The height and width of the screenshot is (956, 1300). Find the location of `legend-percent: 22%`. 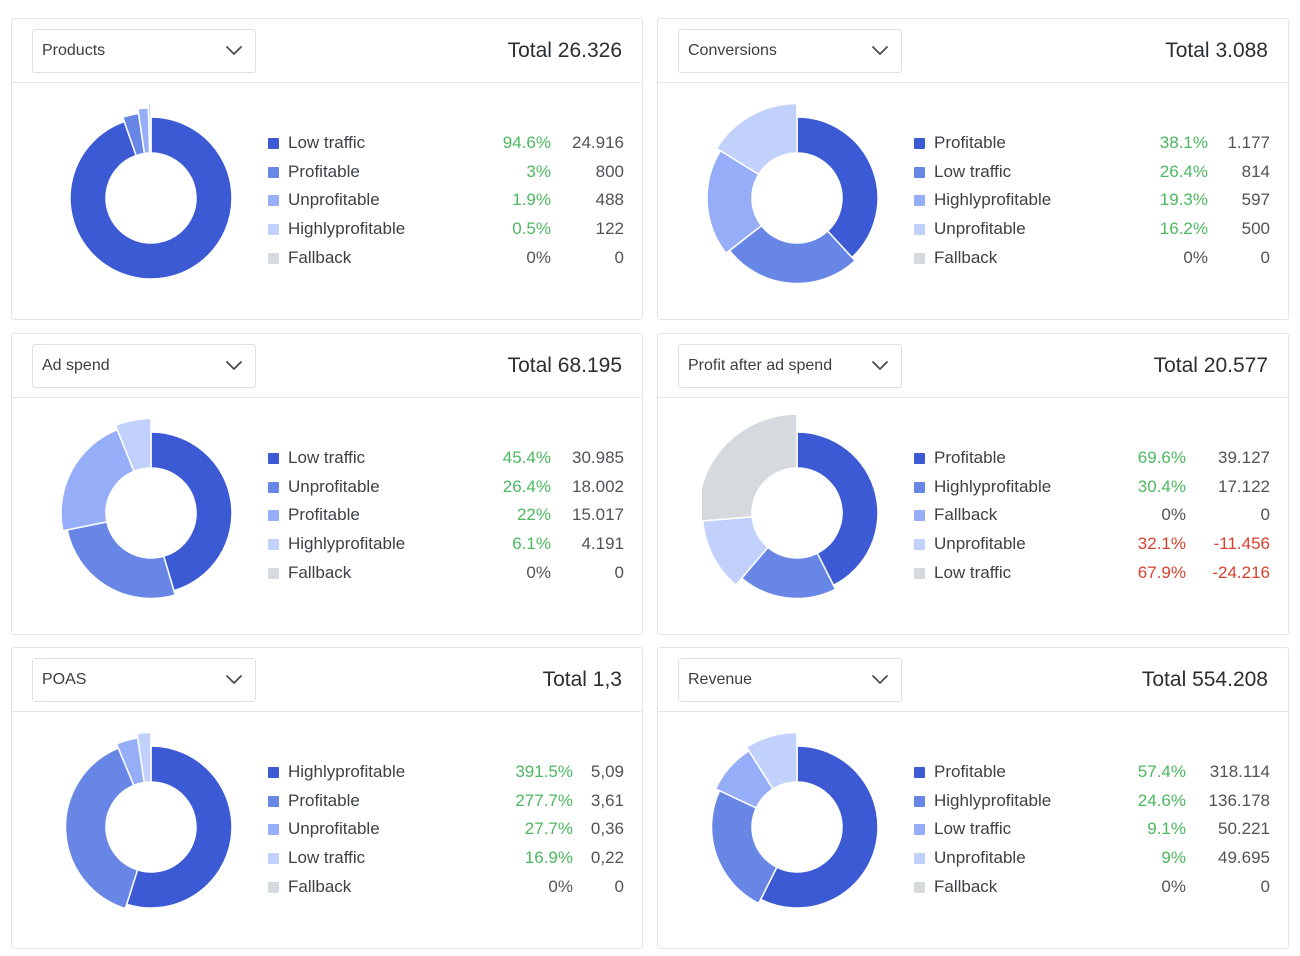

legend-percent: 22% is located at coordinates (533, 515).